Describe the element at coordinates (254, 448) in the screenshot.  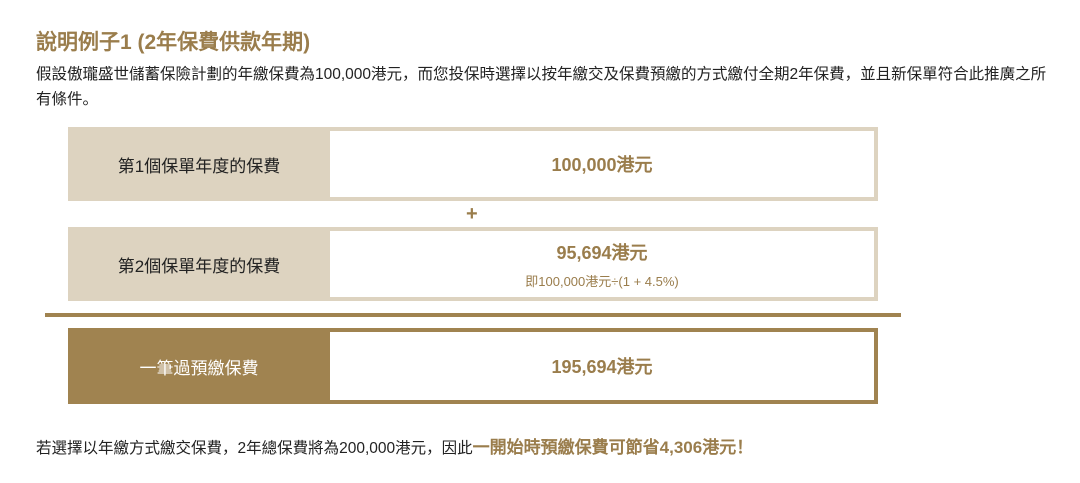
I see `footer-main: 若選擇以年繳方式繳交保費，2年總保費將為200,000港元，因此` at that location.